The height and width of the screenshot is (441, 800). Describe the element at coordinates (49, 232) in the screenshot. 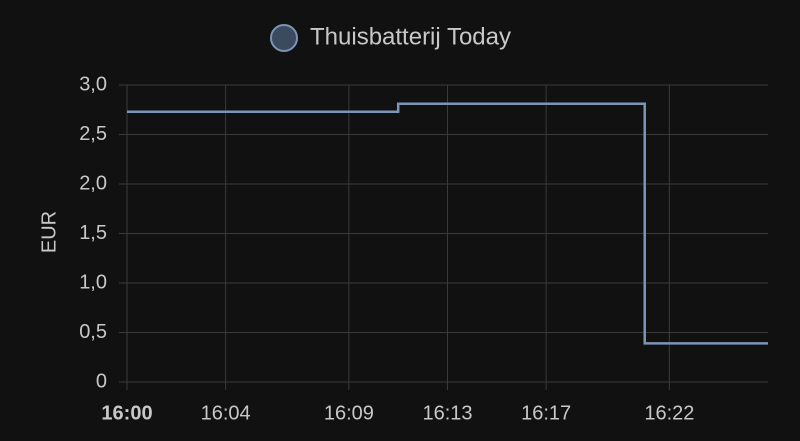

I see `y-axis-label: EUR` at that location.